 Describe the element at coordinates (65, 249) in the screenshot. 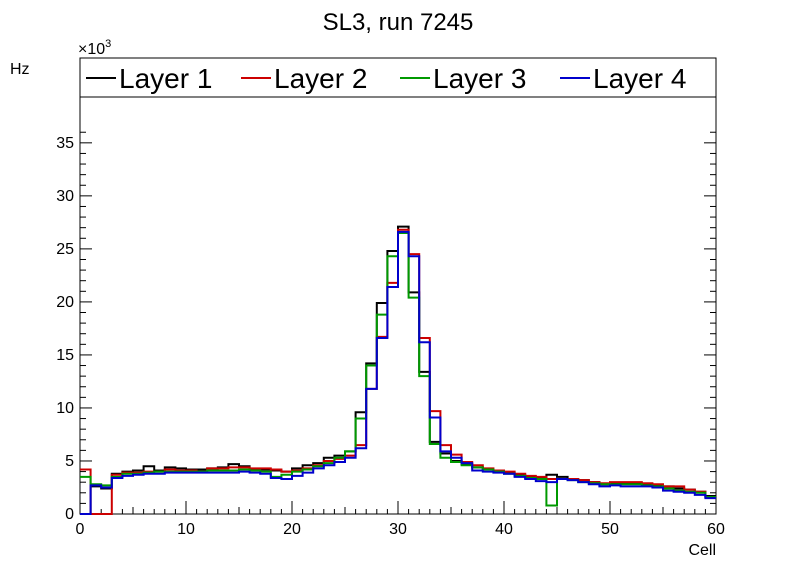

I see `y-tick-label: 25` at that location.